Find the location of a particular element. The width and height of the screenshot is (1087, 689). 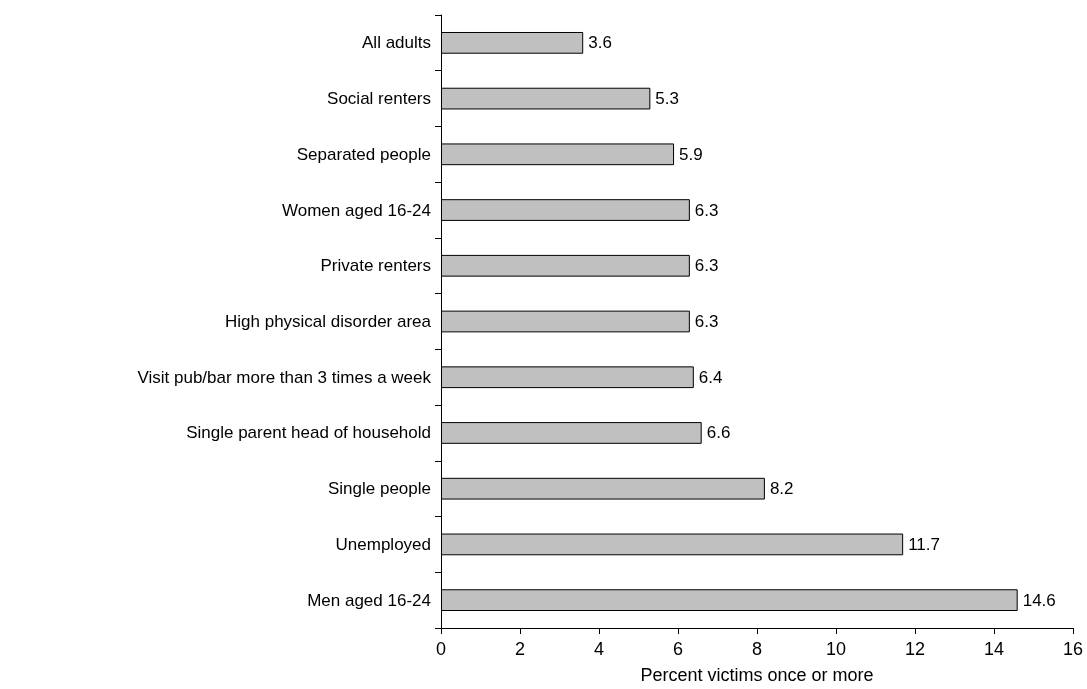

x-tick-label: 8 is located at coordinates (757, 649).